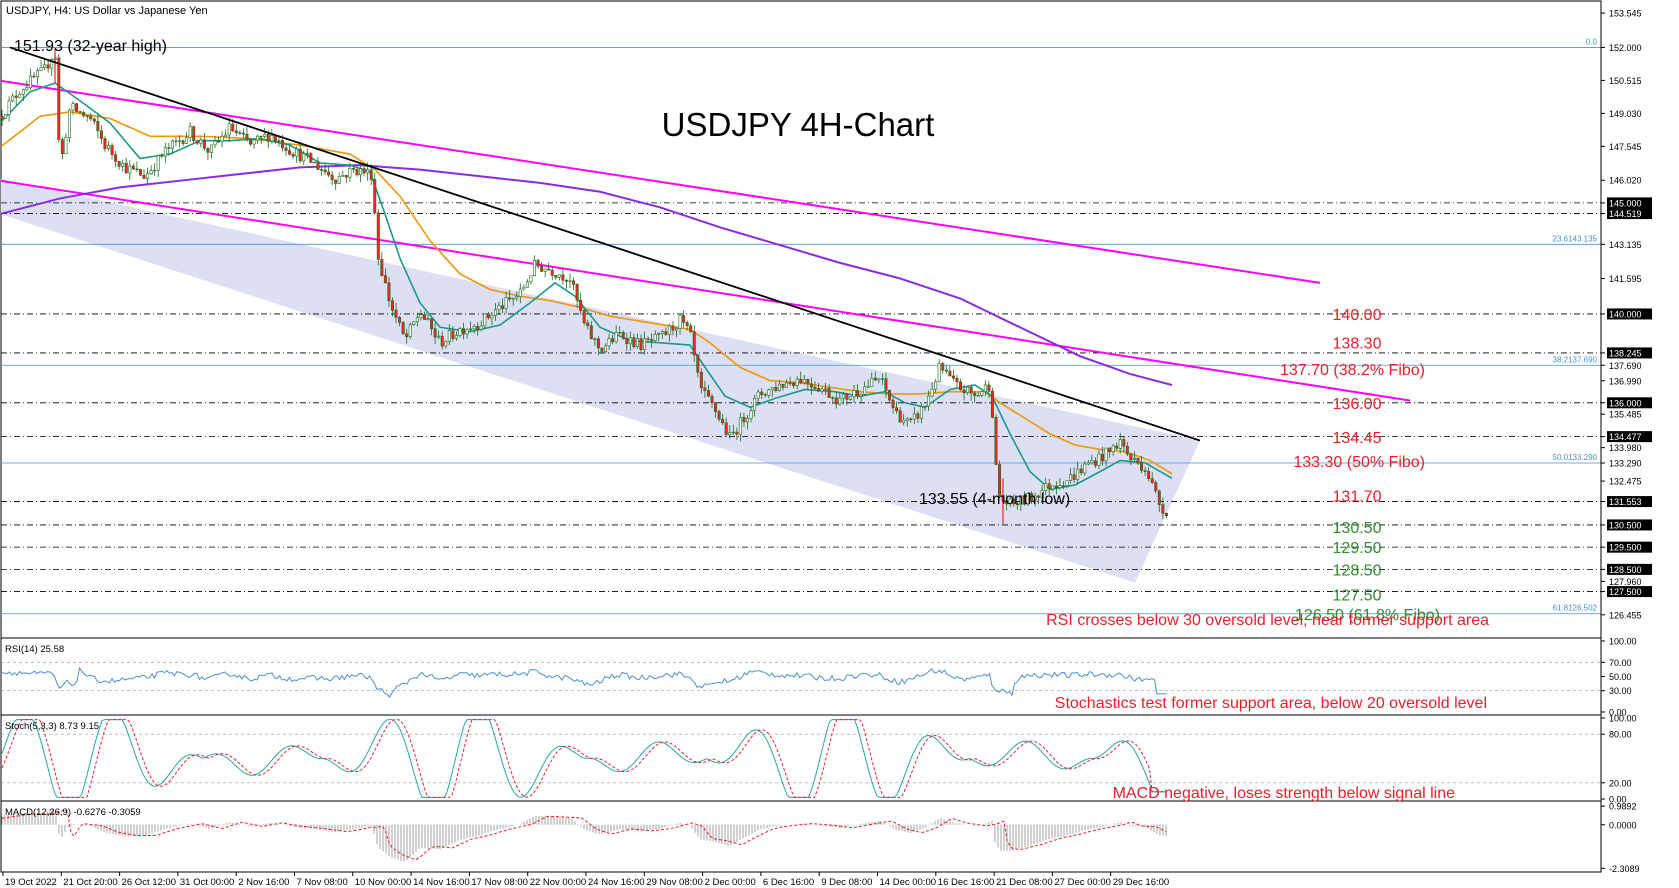 This screenshot has height=888, width=1679. Describe the element at coordinates (1629, 353) in the screenshot. I see `axis-price-box` at that location.